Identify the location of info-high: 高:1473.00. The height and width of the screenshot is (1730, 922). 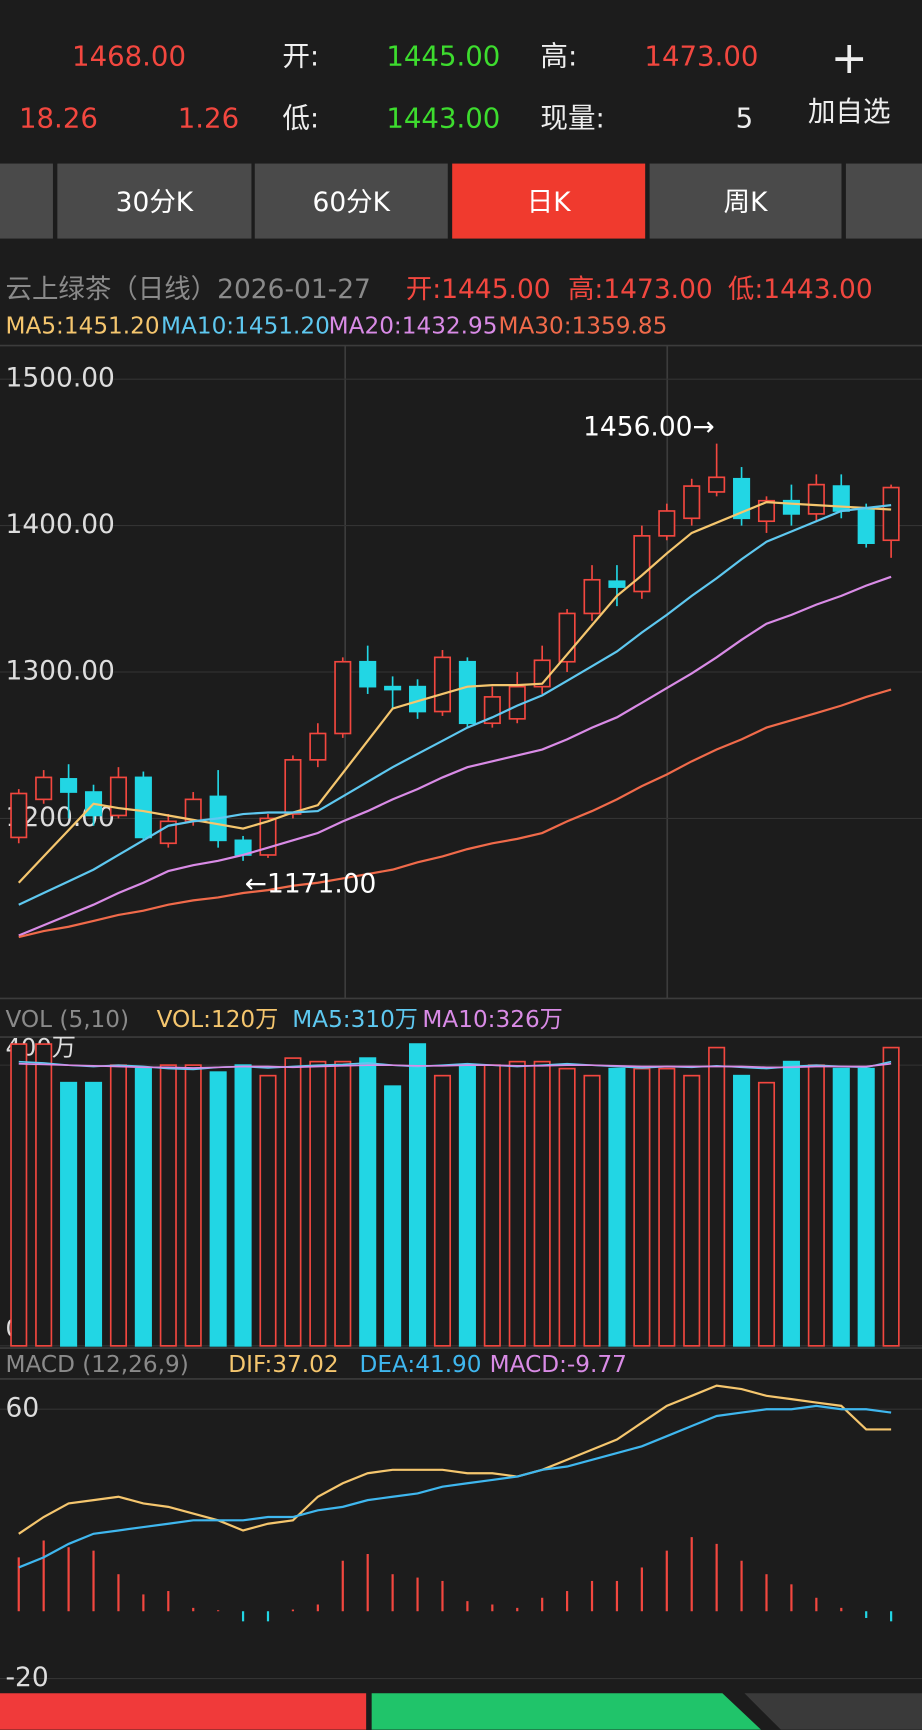
(640, 289).